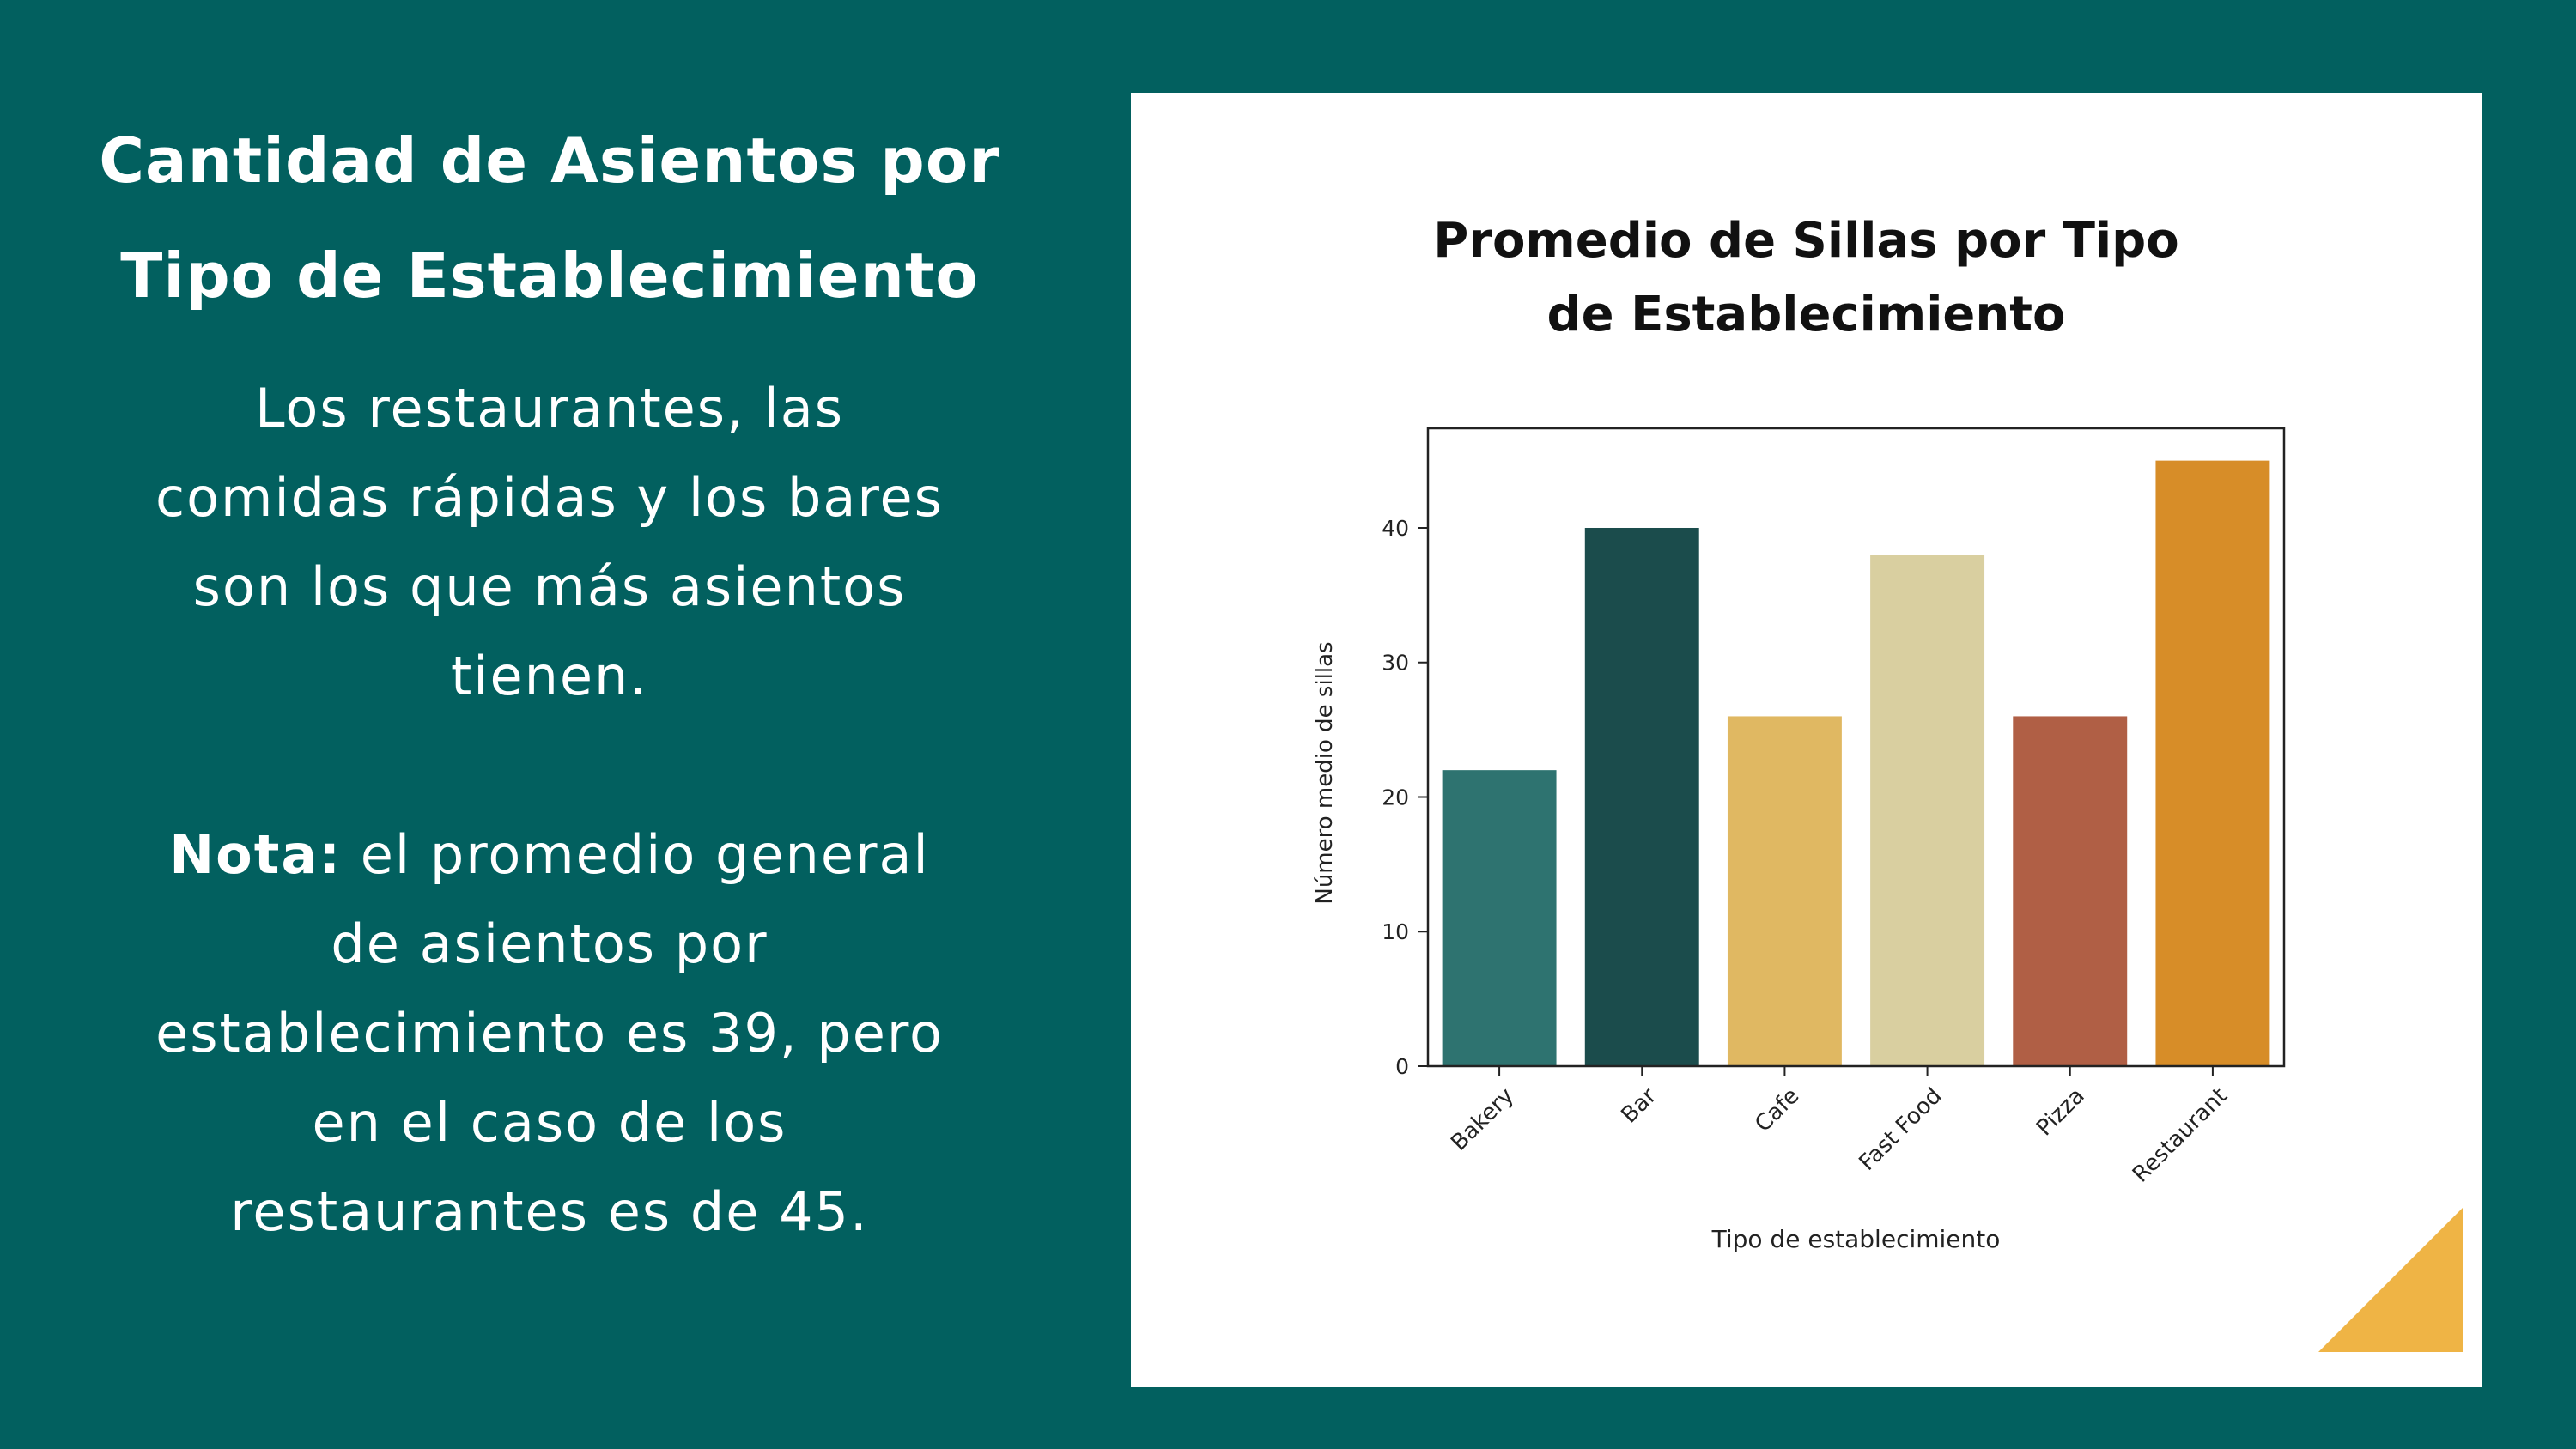 This screenshot has height=1449, width=2576. I want to click on note-label: Nota:, so click(255, 854).